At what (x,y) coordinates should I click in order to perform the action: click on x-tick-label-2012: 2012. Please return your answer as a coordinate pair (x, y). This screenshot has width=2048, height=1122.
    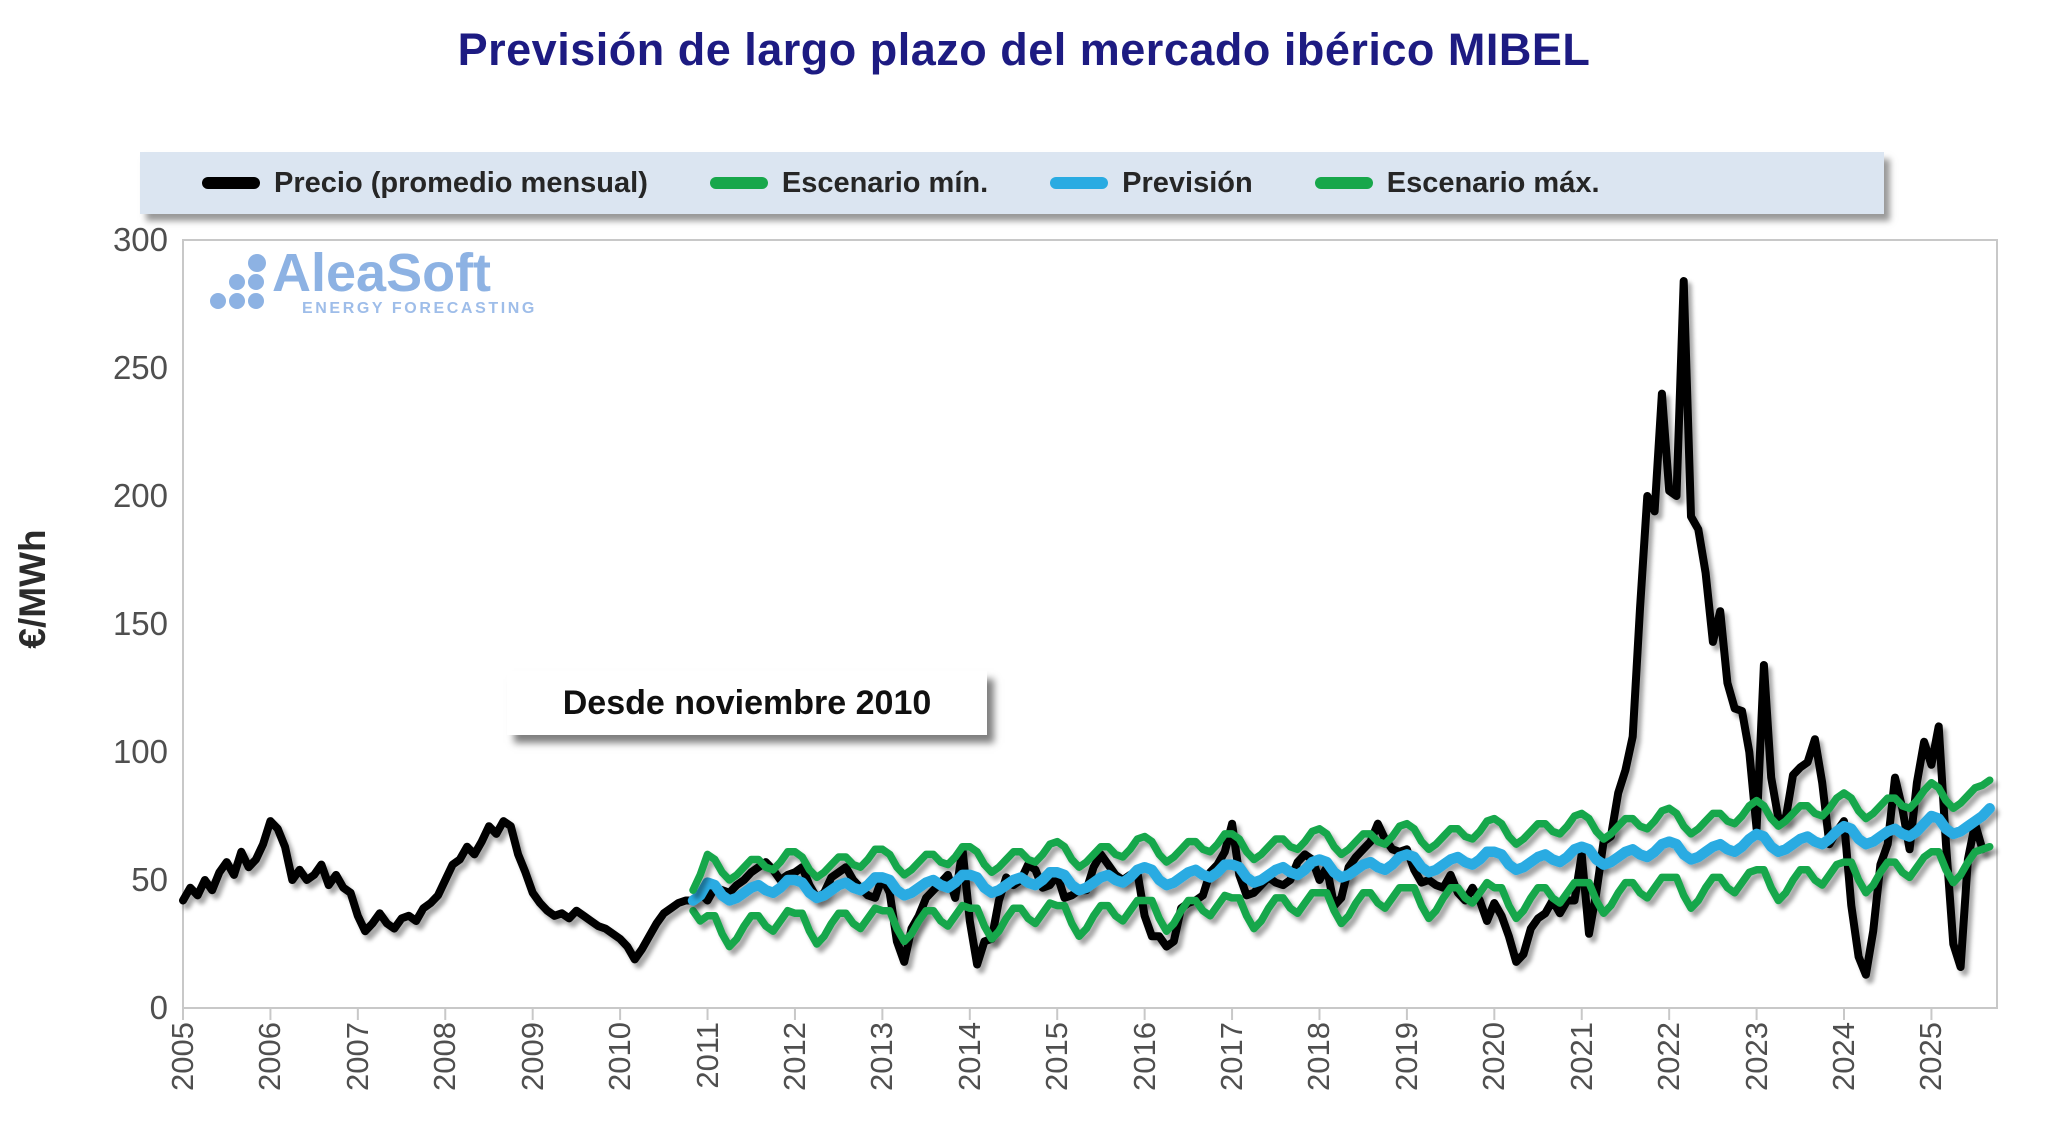
    Looking at the image, I should click on (794, 1056).